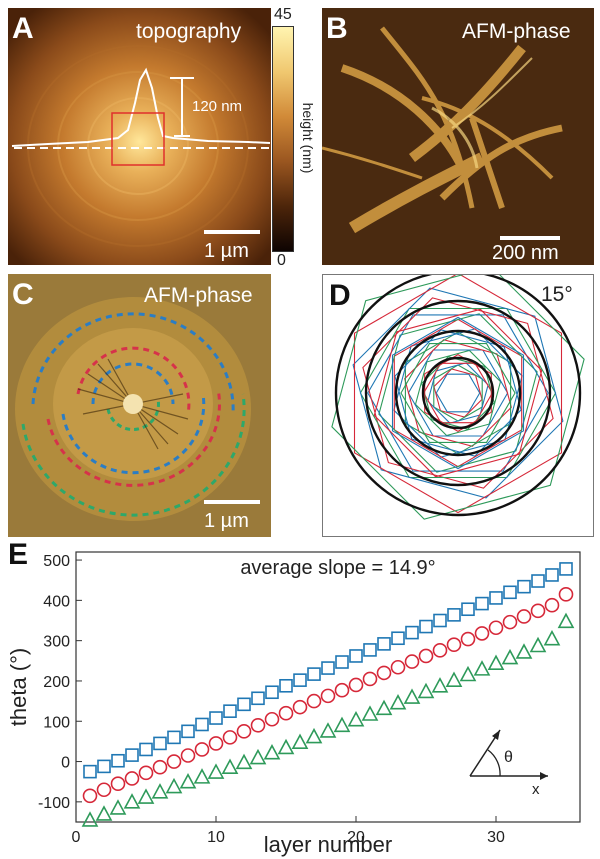  Describe the element at coordinates (56, 682) in the screenshot. I see `y-tick-label-3: 200` at that location.